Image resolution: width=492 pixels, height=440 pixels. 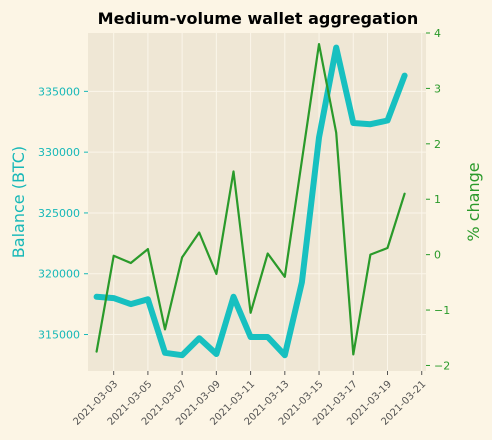 What do you see at coordinates (18, 202) in the screenshot?
I see `y-axis-left-label: Balance (BTC)` at bounding box center [18, 202].